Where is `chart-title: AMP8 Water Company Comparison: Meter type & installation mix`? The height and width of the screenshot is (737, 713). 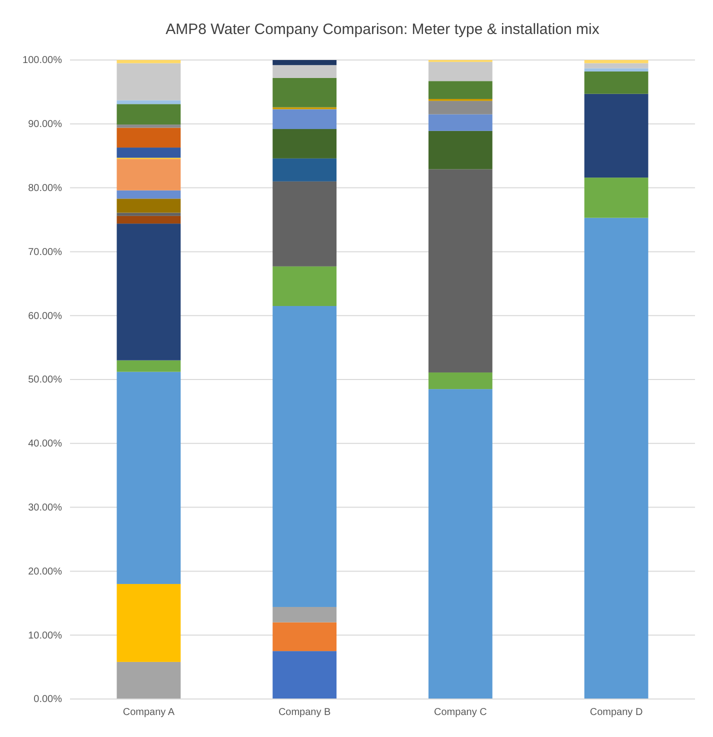
chart-title: AMP8 Water Company Comparison: Meter type & installation mix is located at coordinates (383, 29).